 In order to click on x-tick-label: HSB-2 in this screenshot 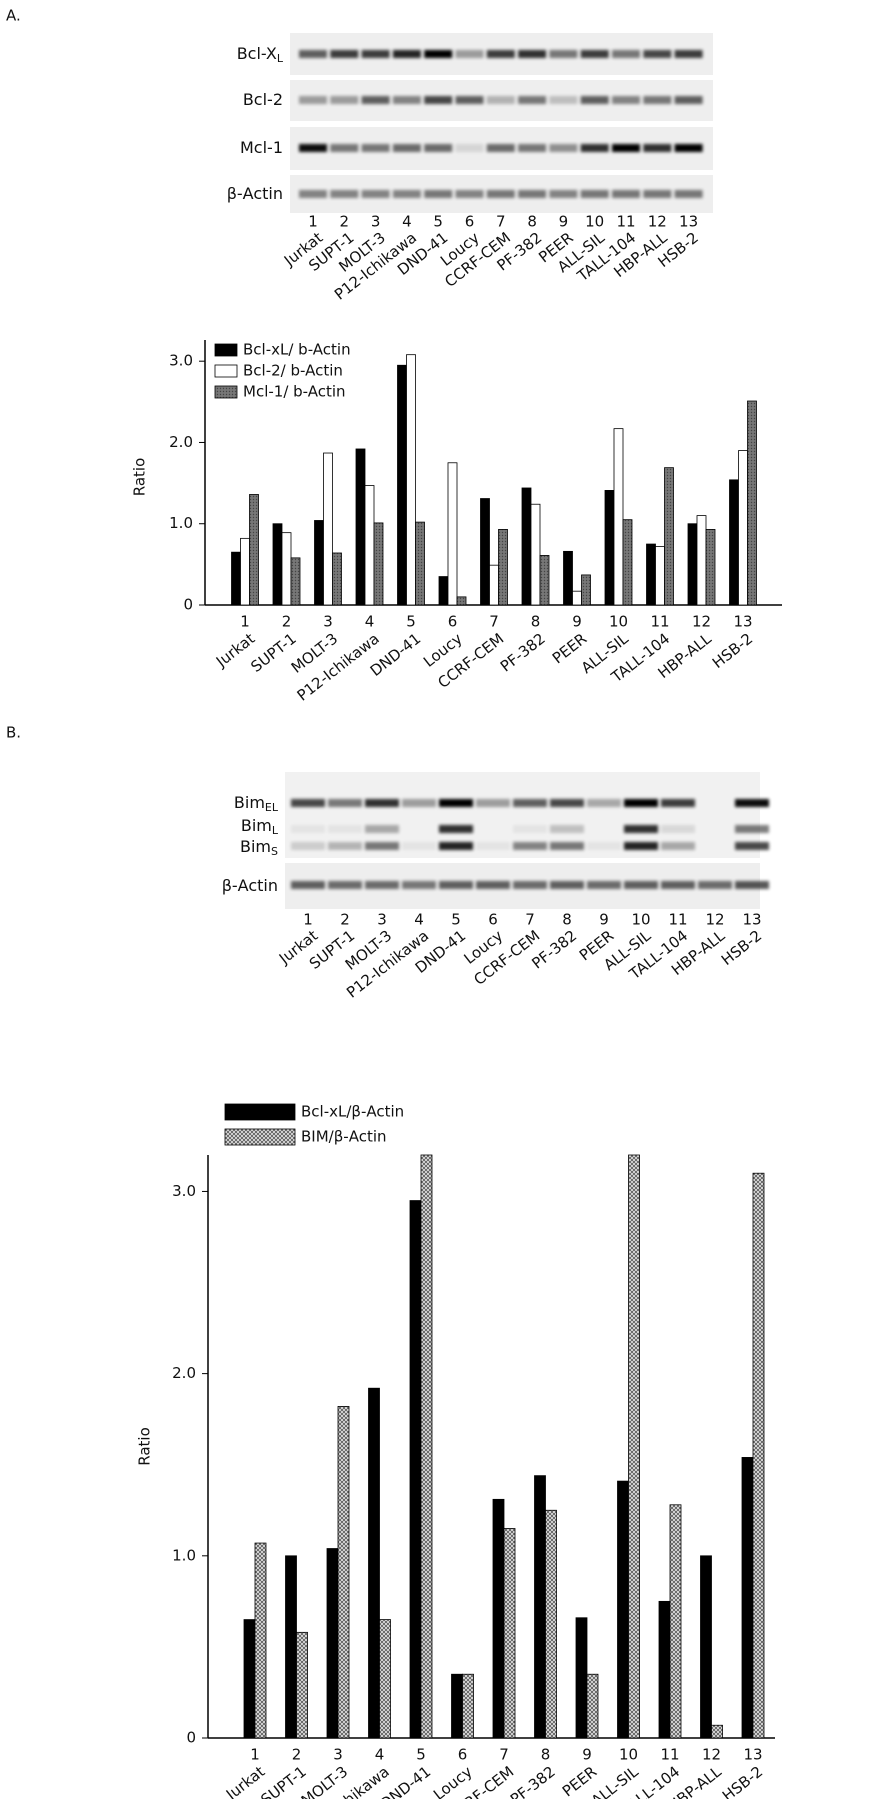, I will do `click(732, 651)`.